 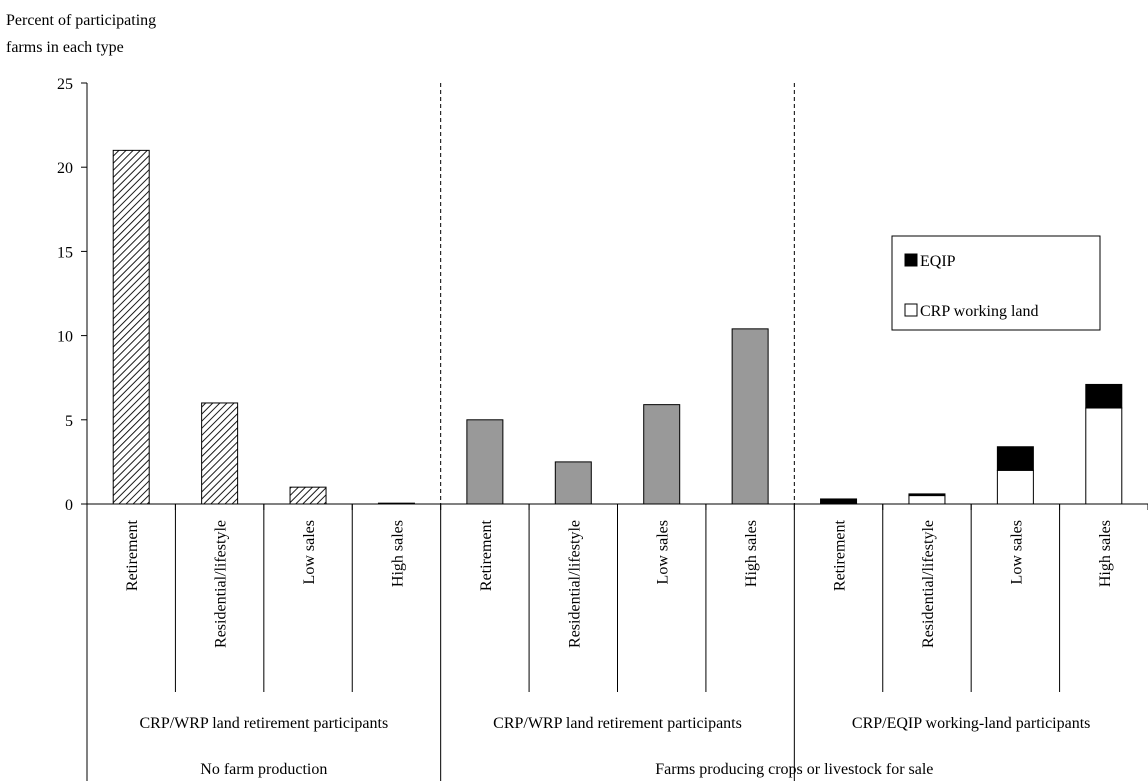 What do you see at coordinates (1105, 553) in the screenshot?
I see `category-label-11: High sales` at bounding box center [1105, 553].